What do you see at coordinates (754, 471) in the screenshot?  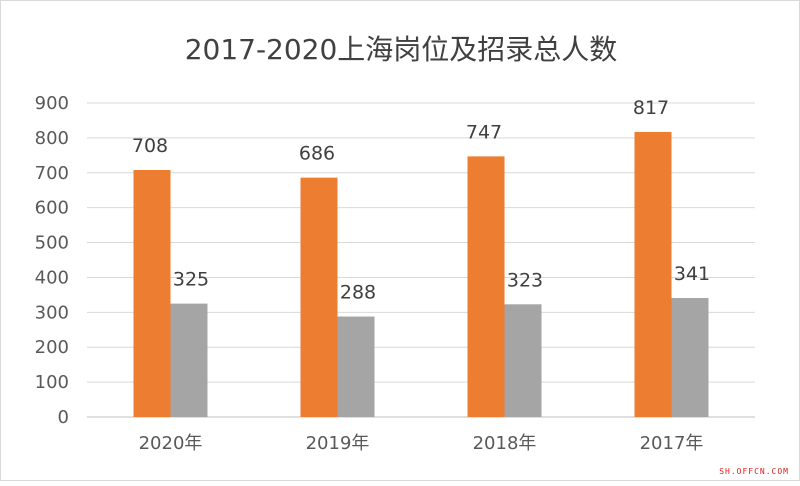 I see `watermark: SH.OFFCN.COM` at bounding box center [754, 471].